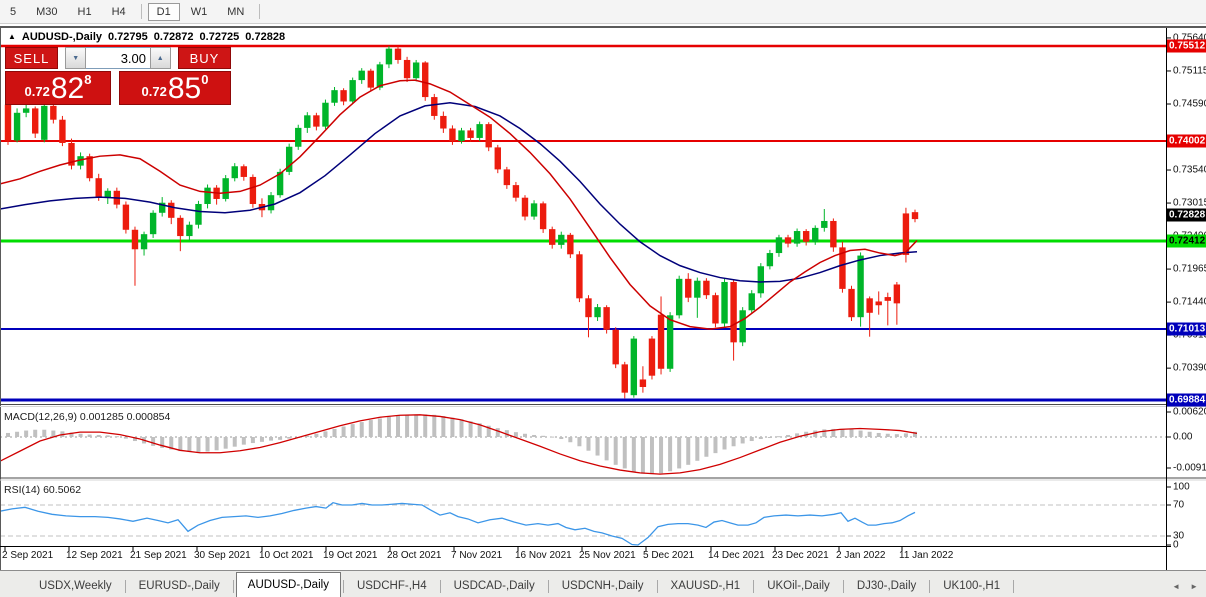 This screenshot has height=597, width=1206. Describe the element at coordinates (1189, 368) in the screenshot. I see `price-tick-label: 0.70390` at that location.